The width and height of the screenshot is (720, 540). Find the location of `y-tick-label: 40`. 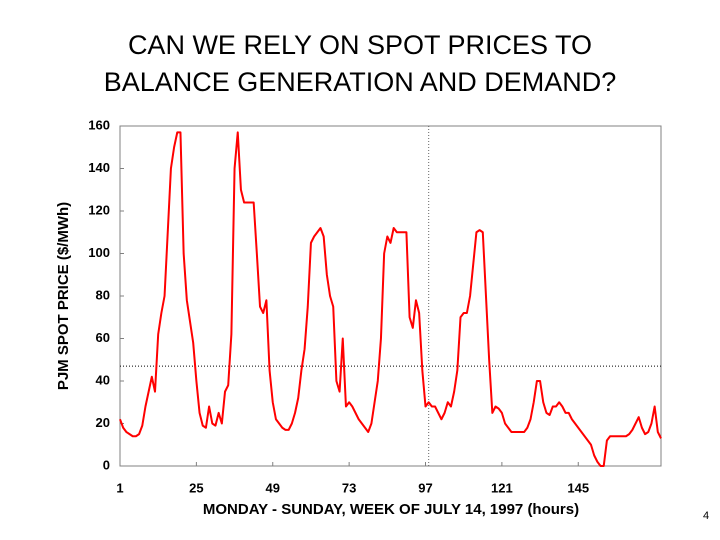

y-tick-label: 40 is located at coordinates (103, 379).